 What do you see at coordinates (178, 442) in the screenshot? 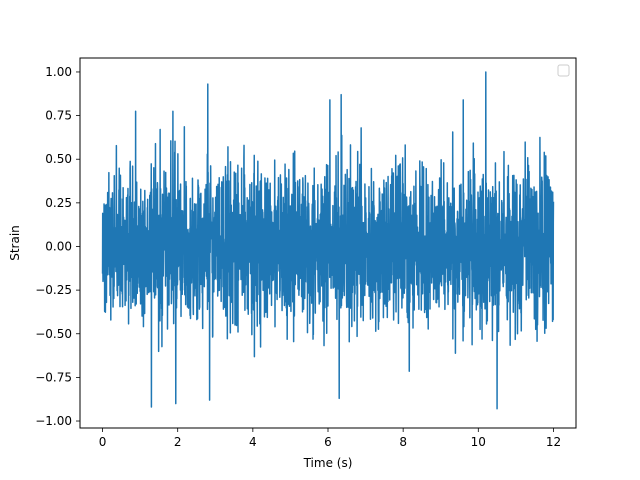
I see `x-tick-label: 2` at bounding box center [178, 442].